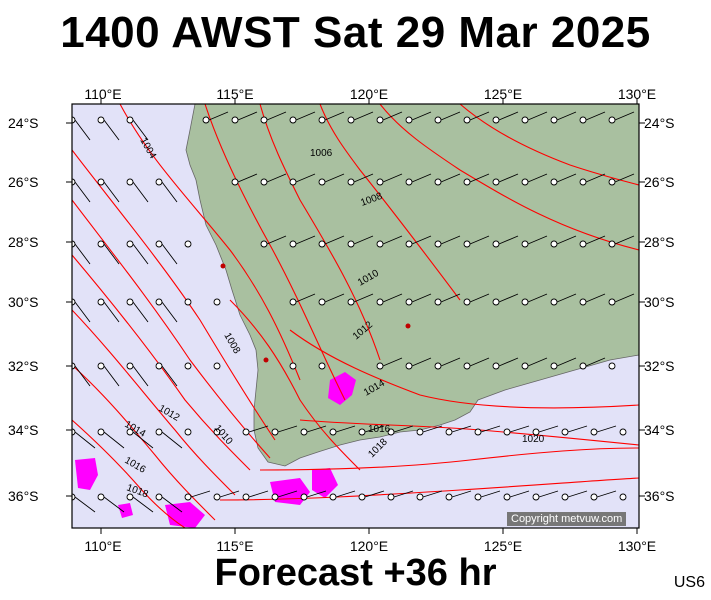 The image size is (711, 600). Describe the element at coordinates (659, 302) in the screenshot. I see `lat-label-right: 30°S` at that location.